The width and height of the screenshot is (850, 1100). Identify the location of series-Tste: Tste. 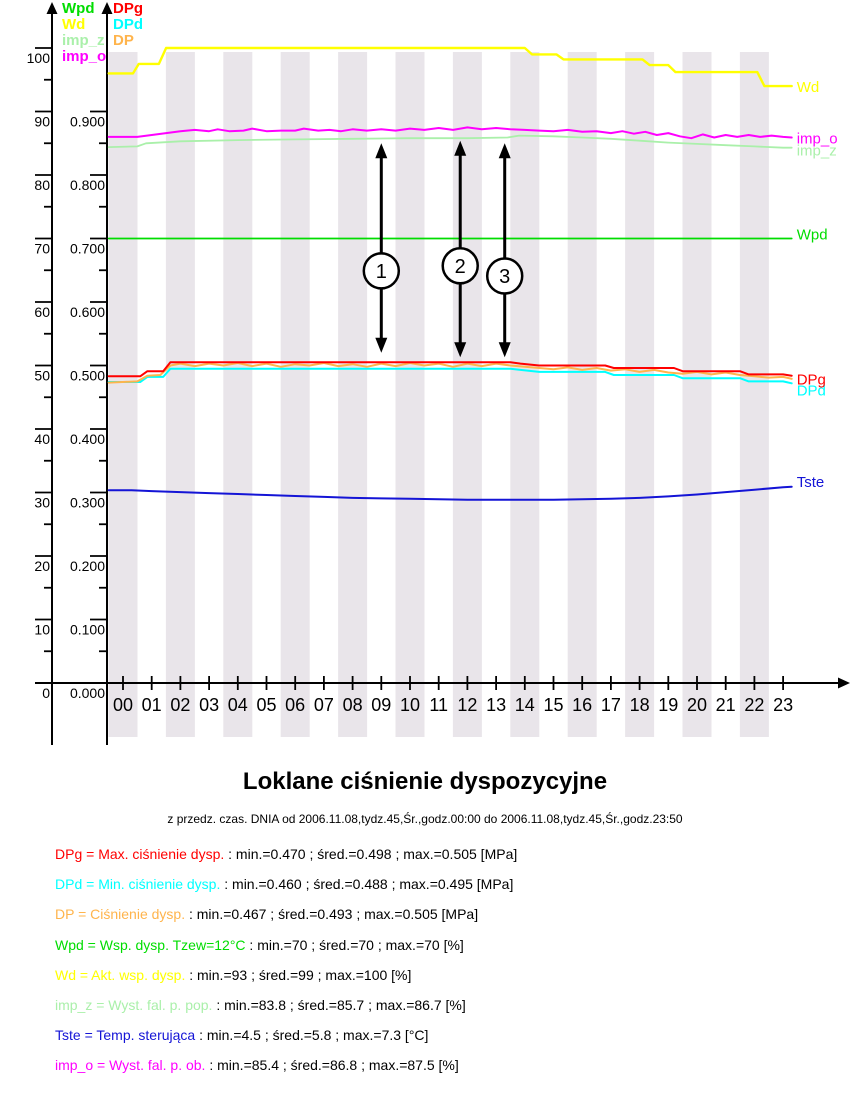
(466, 487).